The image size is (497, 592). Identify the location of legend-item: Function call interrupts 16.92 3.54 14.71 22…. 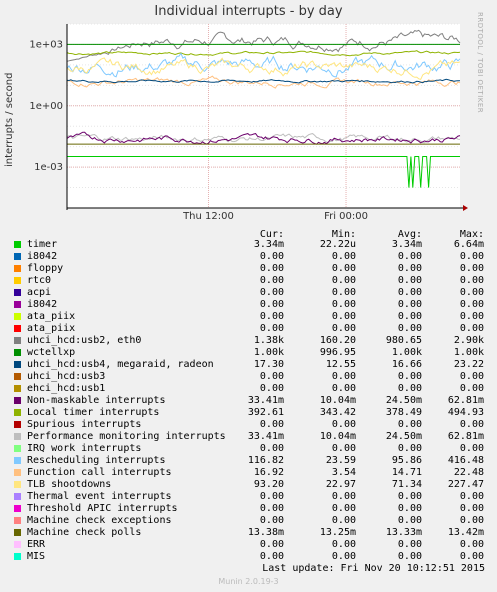
(248, 473).